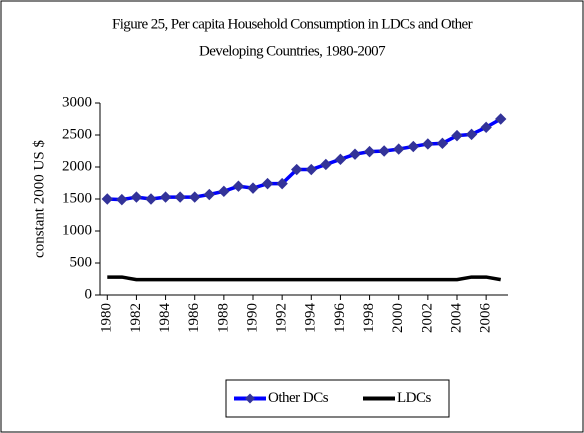 This screenshot has height=433, width=584. Describe the element at coordinates (77, 230) in the screenshot. I see `y-tick-label: 1000` at that location.